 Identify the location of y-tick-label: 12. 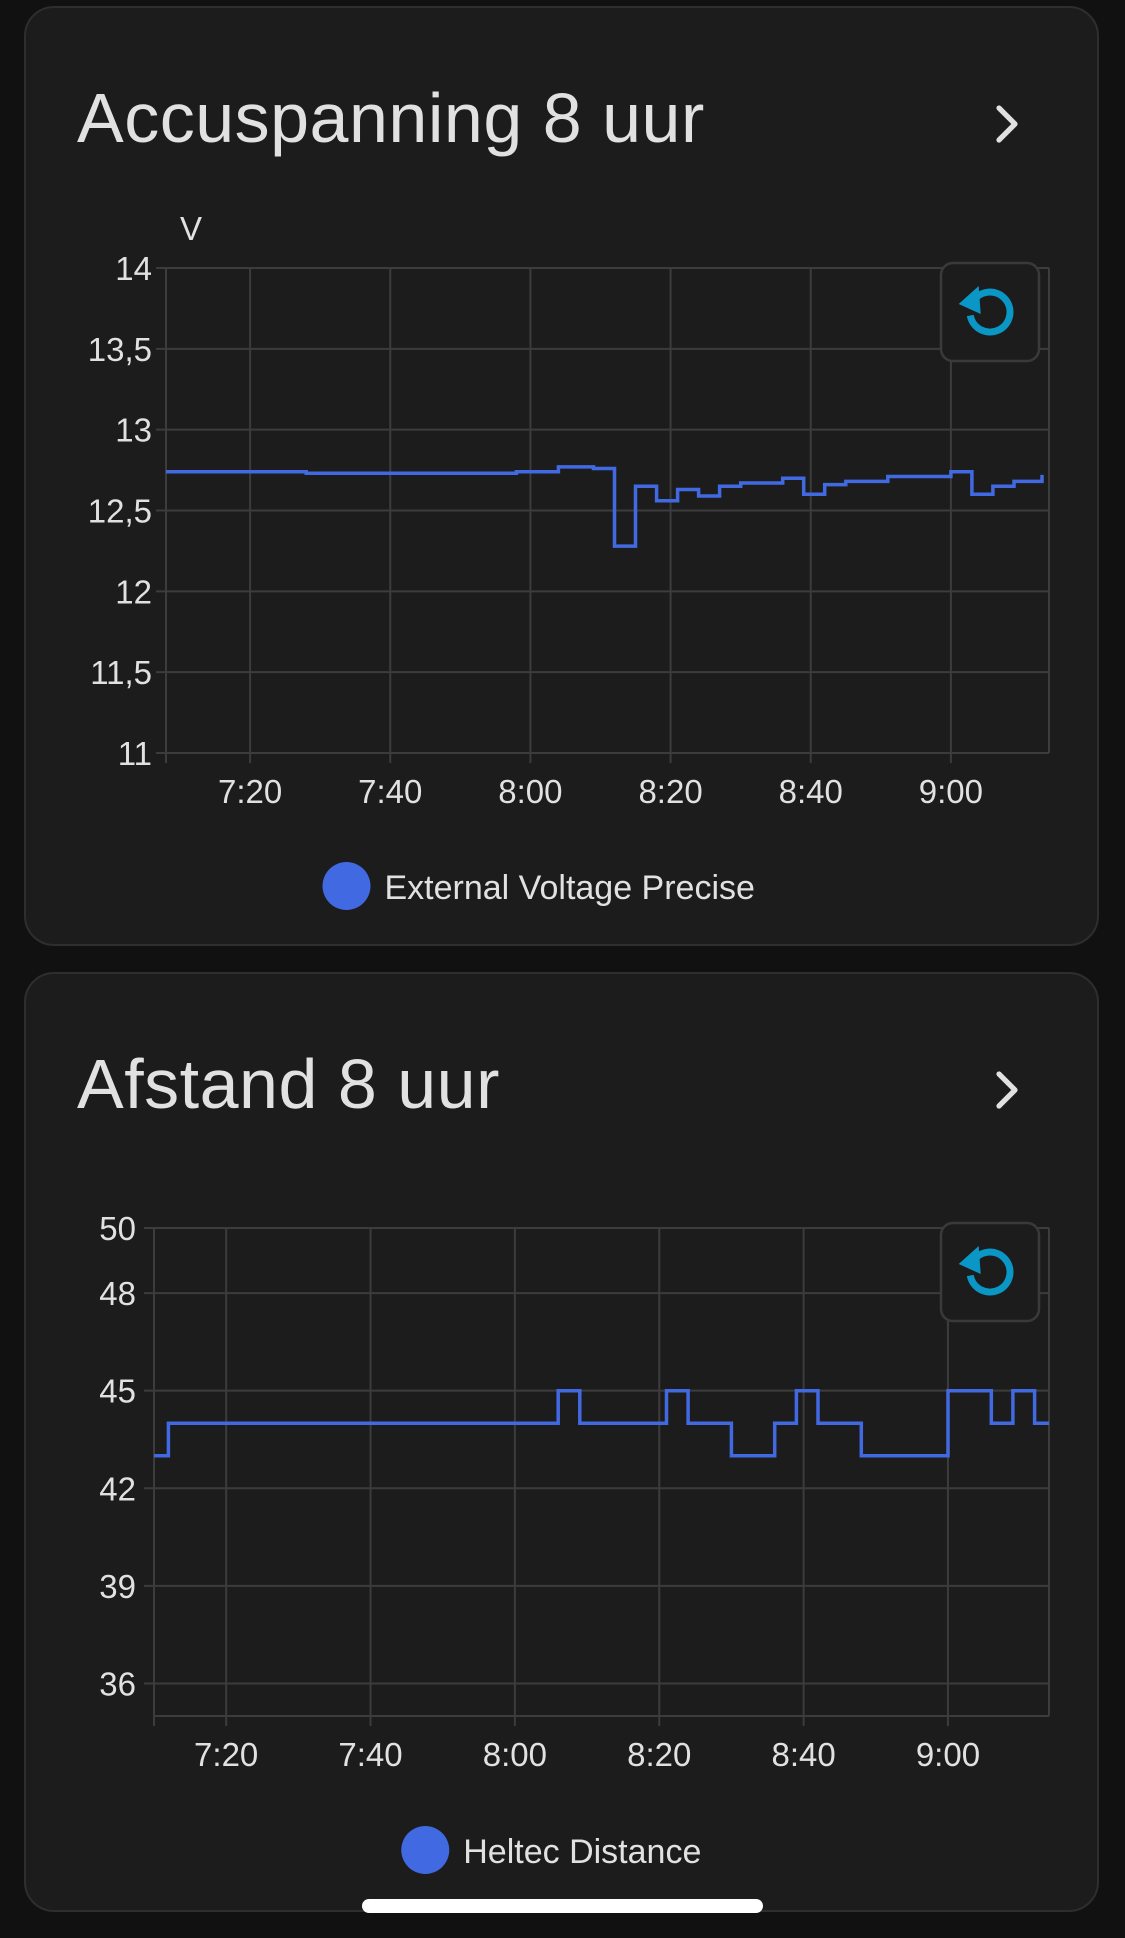
(133, 591).